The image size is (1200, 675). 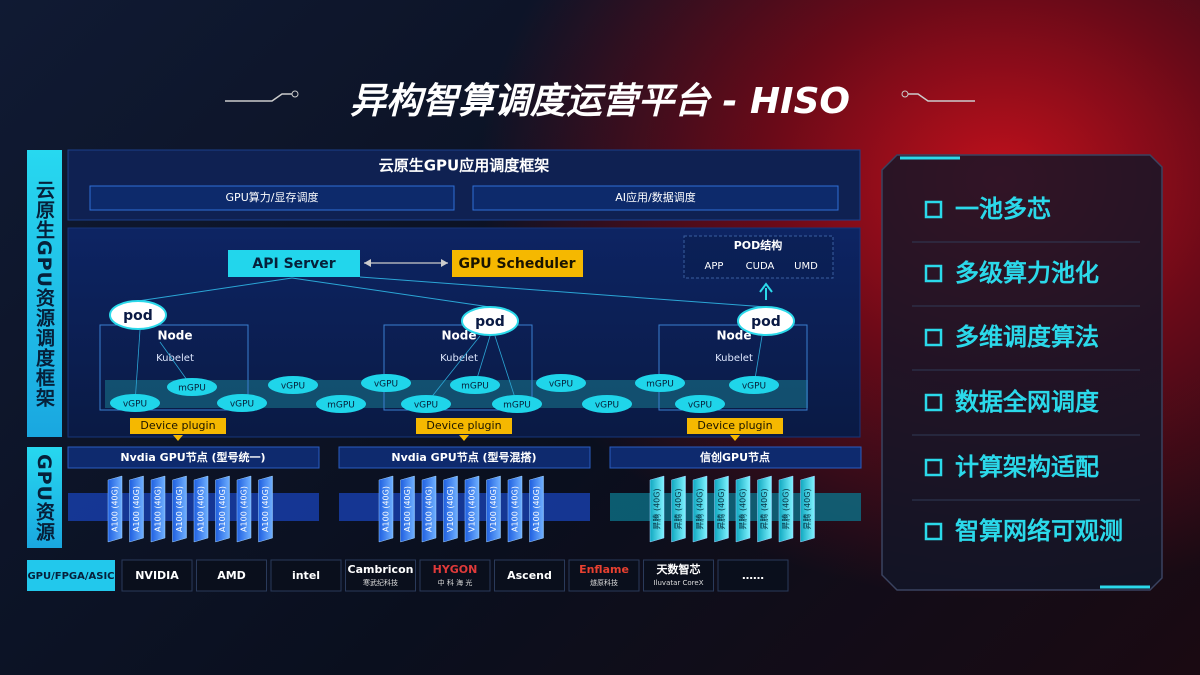 I want to click on api-server, so click(x=294, y=263).